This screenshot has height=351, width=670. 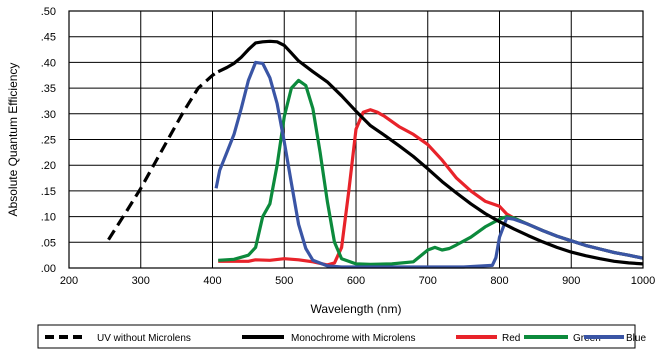 I want to click on legend-label: Red, so click(x=511, y=338).